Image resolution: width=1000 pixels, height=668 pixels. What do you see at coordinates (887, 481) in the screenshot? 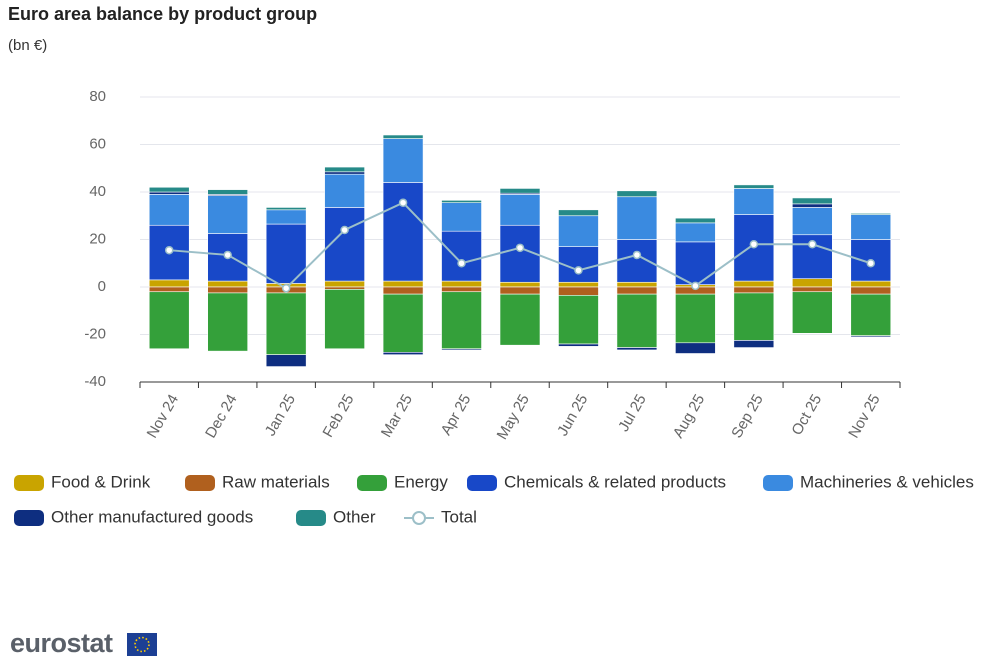
I see `legend-label: Machineries & vehicles` at bounding box center [887, 481].